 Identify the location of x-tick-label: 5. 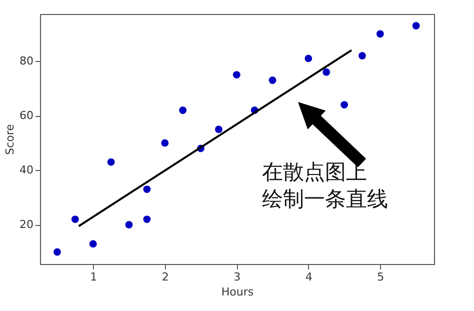
(380, 277).